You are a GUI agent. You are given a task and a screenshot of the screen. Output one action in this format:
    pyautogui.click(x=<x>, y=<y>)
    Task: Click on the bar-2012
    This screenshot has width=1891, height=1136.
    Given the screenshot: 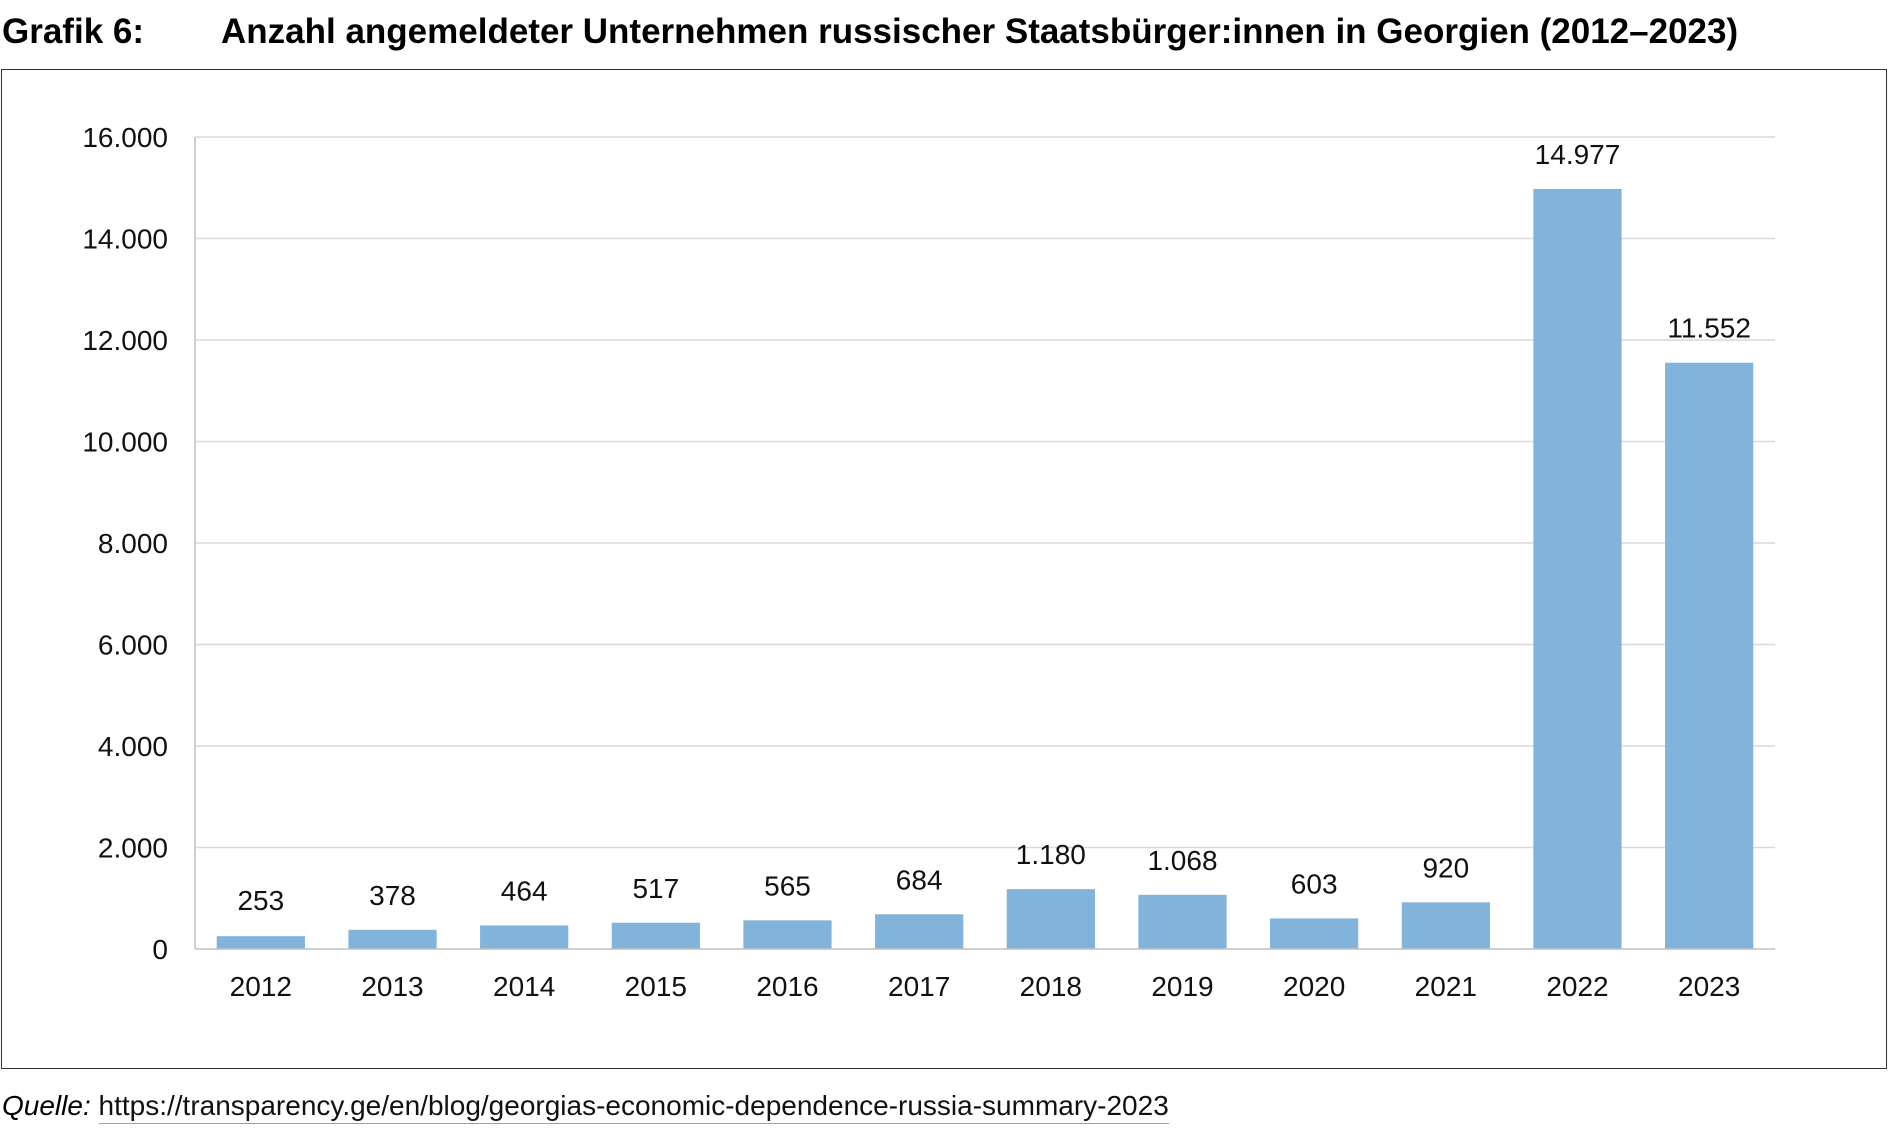 What is the action you would take?
    pyautogui.click(x=260, y=942)
    